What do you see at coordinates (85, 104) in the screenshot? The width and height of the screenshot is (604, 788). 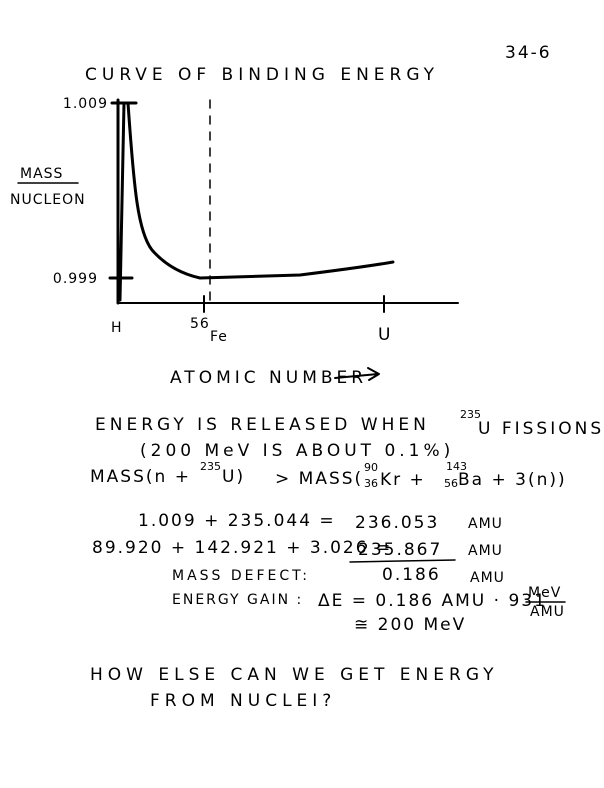 I see `y-tick-label: 1.009` at bounding box center [85, 104].